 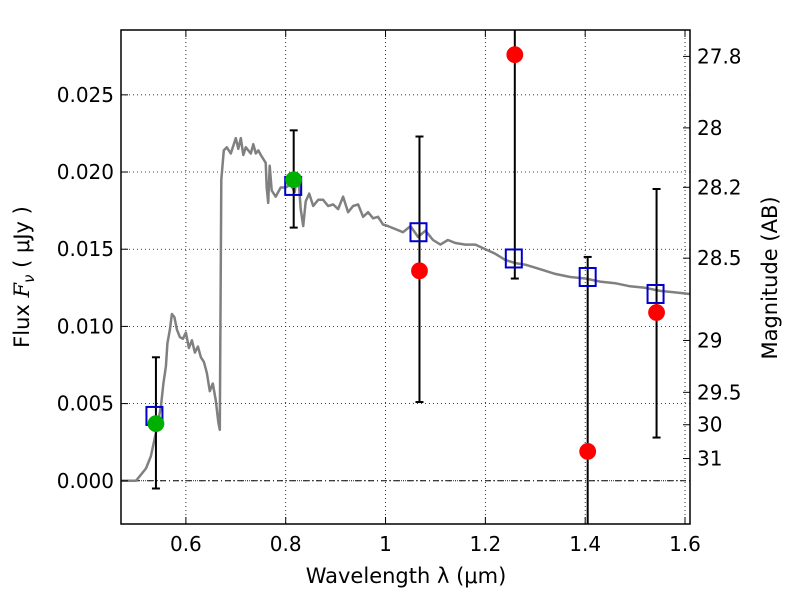 I want to click on x-tick-label: 1.4, so click(x=585, y=544).